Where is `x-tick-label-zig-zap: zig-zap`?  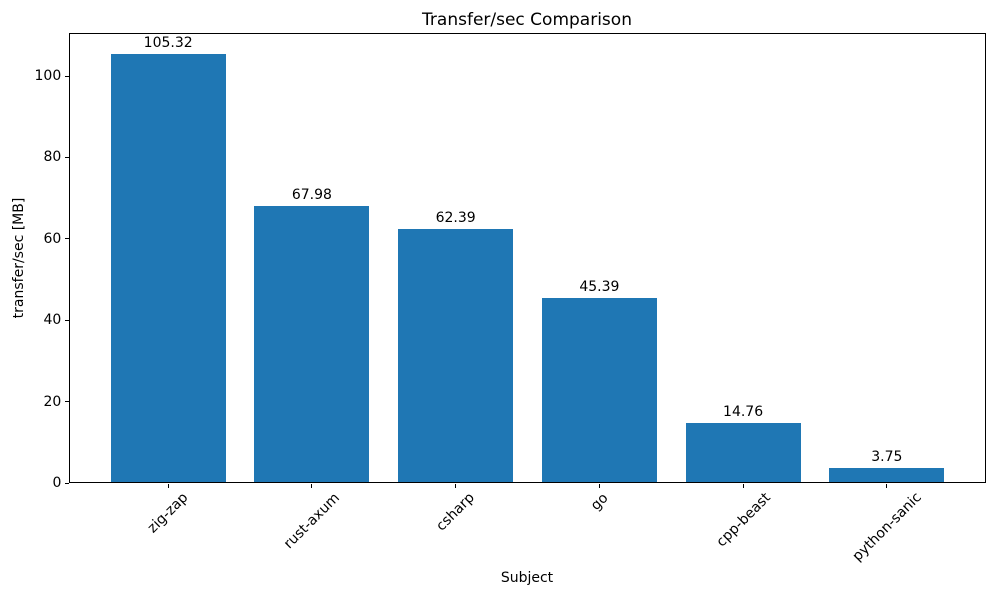
x-tick-label-zig-zap: zig-zap is located at coordinates (168, 513).